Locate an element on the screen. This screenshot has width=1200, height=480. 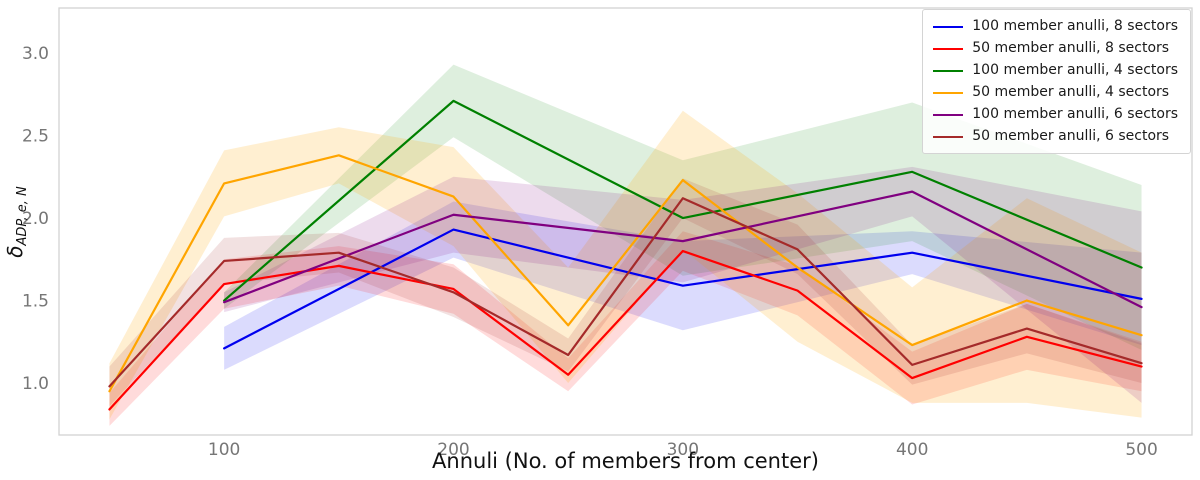
legend-label: 100 member anulli, 6 sectors is located at coordinates (1075, 114).